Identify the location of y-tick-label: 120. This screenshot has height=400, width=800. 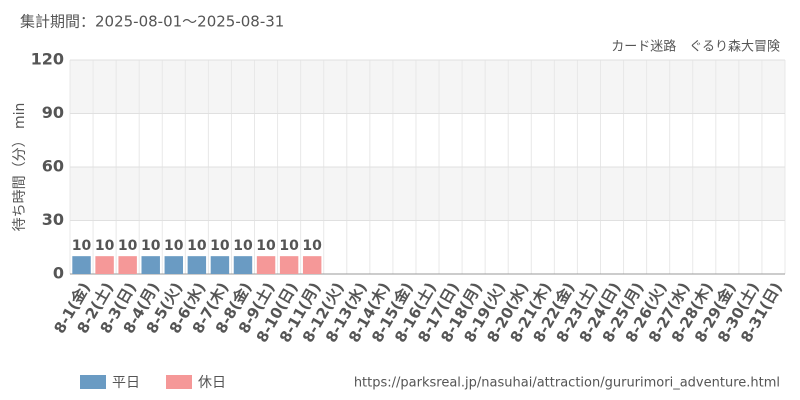
(47, 59).